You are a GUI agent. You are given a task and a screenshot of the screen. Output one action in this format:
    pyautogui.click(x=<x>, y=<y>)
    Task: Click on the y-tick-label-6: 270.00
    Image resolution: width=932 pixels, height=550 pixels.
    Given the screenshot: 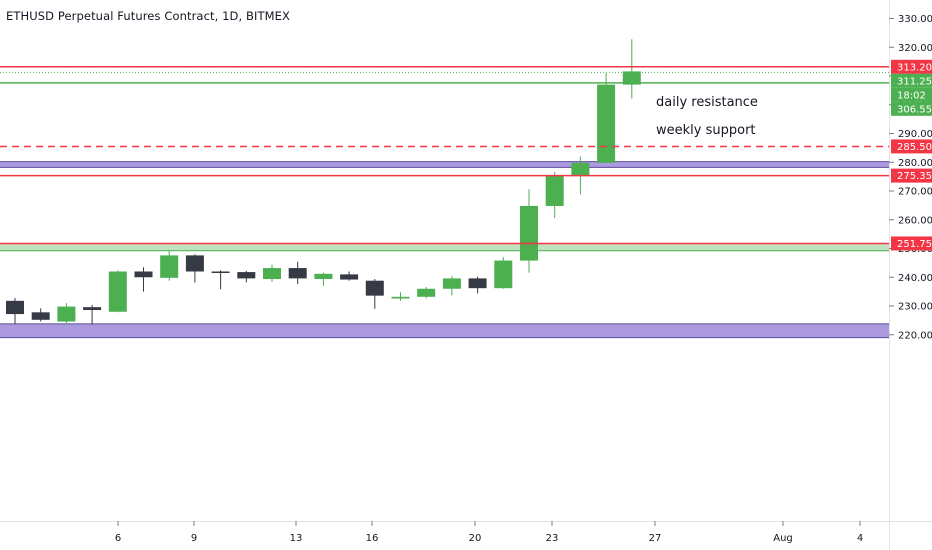 What is the action you would take?
    pyautogui.click(x=915, y=192)
    